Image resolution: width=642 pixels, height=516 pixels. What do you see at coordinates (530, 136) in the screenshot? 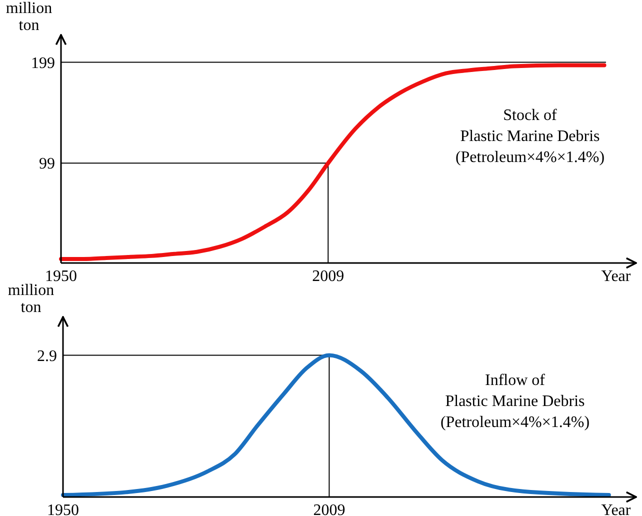
I see `text: Stock of Plastic Marine Debris (Petroleum×4%×1.4%)` at bounding box center [530, 136].